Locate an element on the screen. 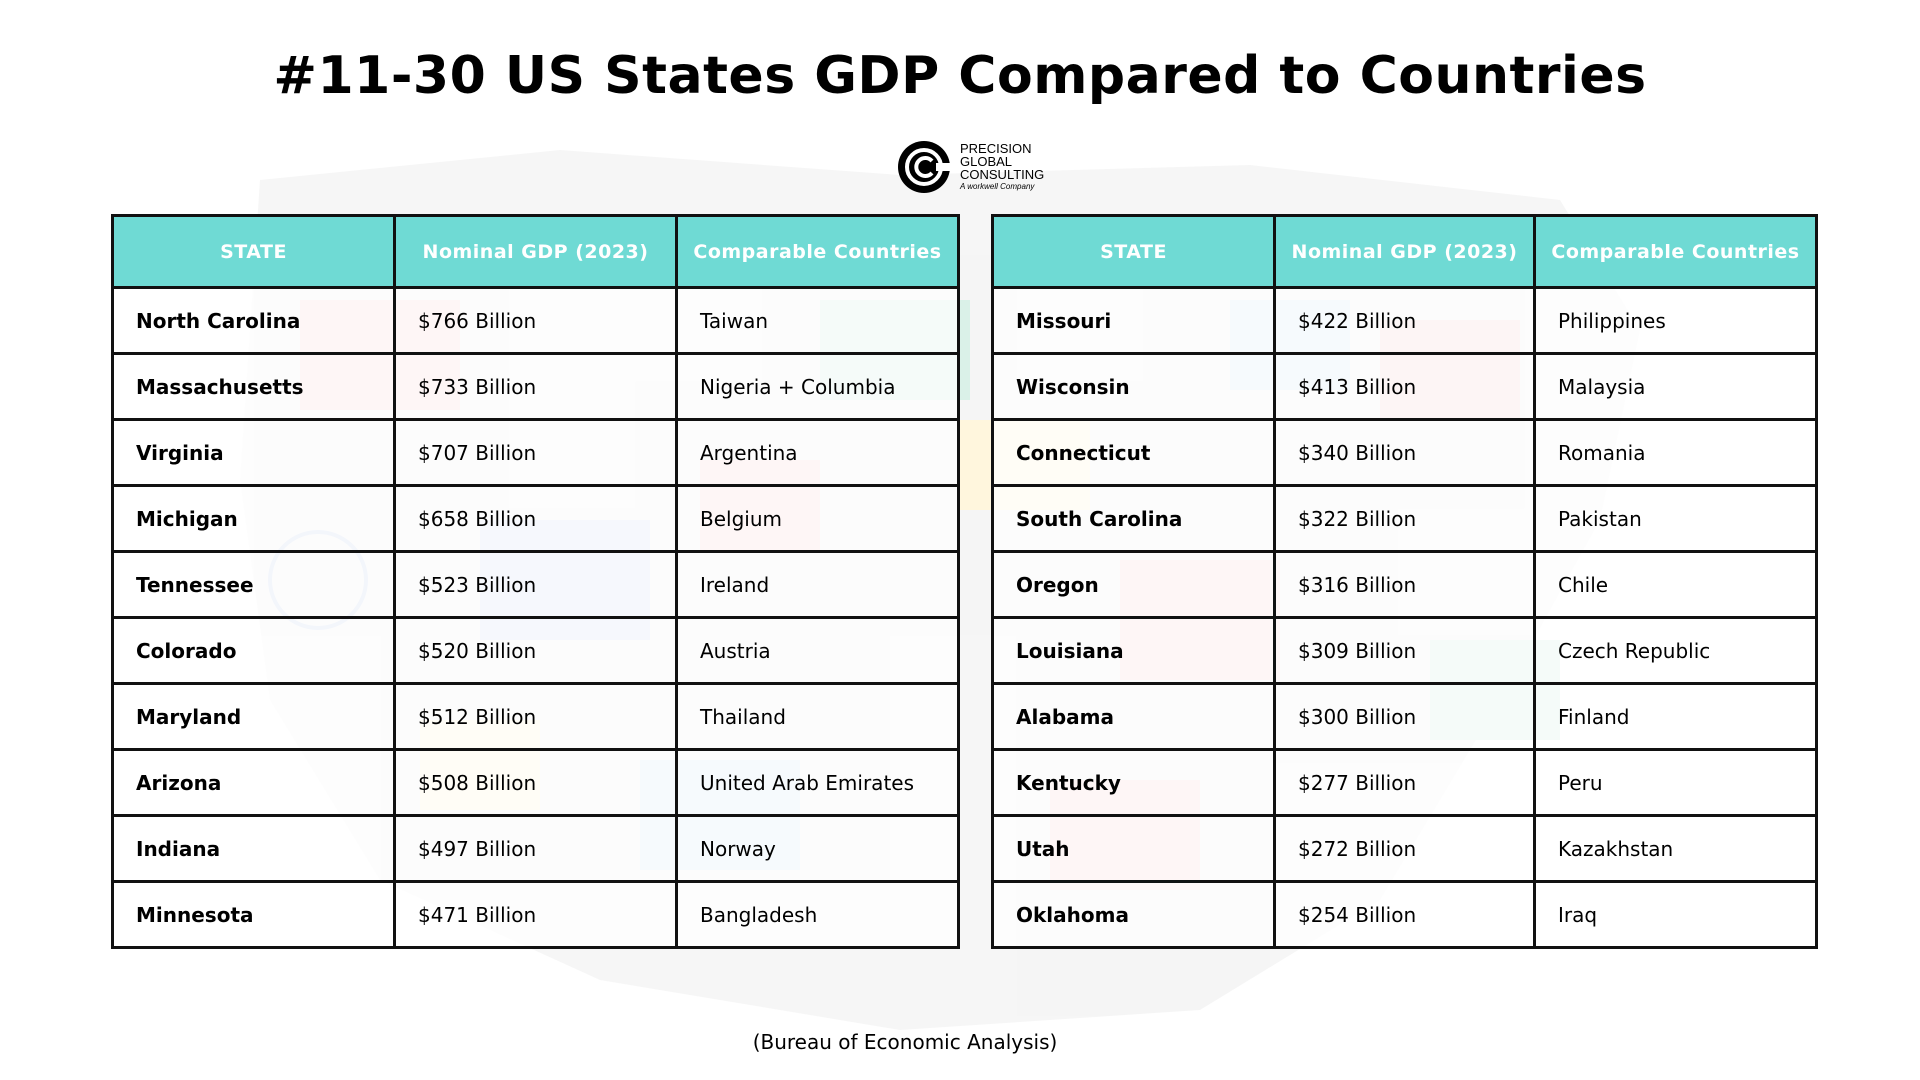  country-cell: Belgium is located at coordinates (817, 518).